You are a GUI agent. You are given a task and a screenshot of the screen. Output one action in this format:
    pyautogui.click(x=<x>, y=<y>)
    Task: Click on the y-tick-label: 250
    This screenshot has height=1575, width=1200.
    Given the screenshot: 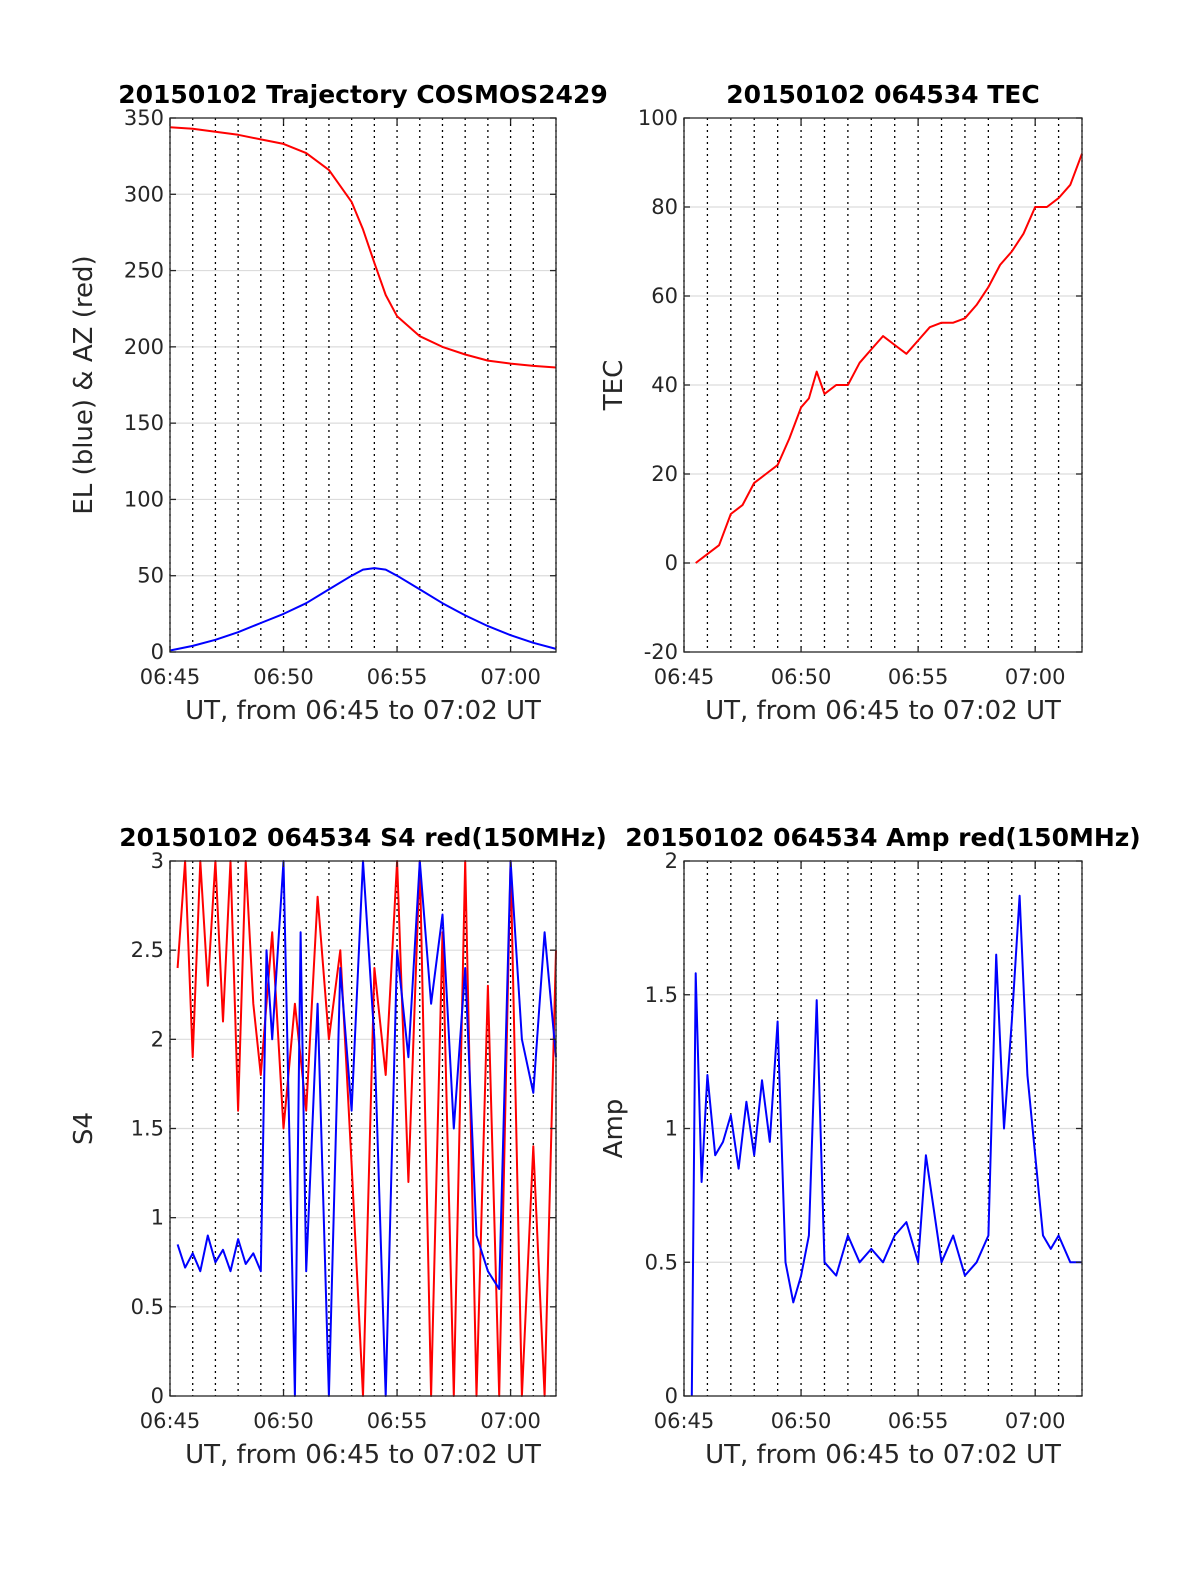 What is the action you would take?
    pyautogui.click(x=144, y=271)
    